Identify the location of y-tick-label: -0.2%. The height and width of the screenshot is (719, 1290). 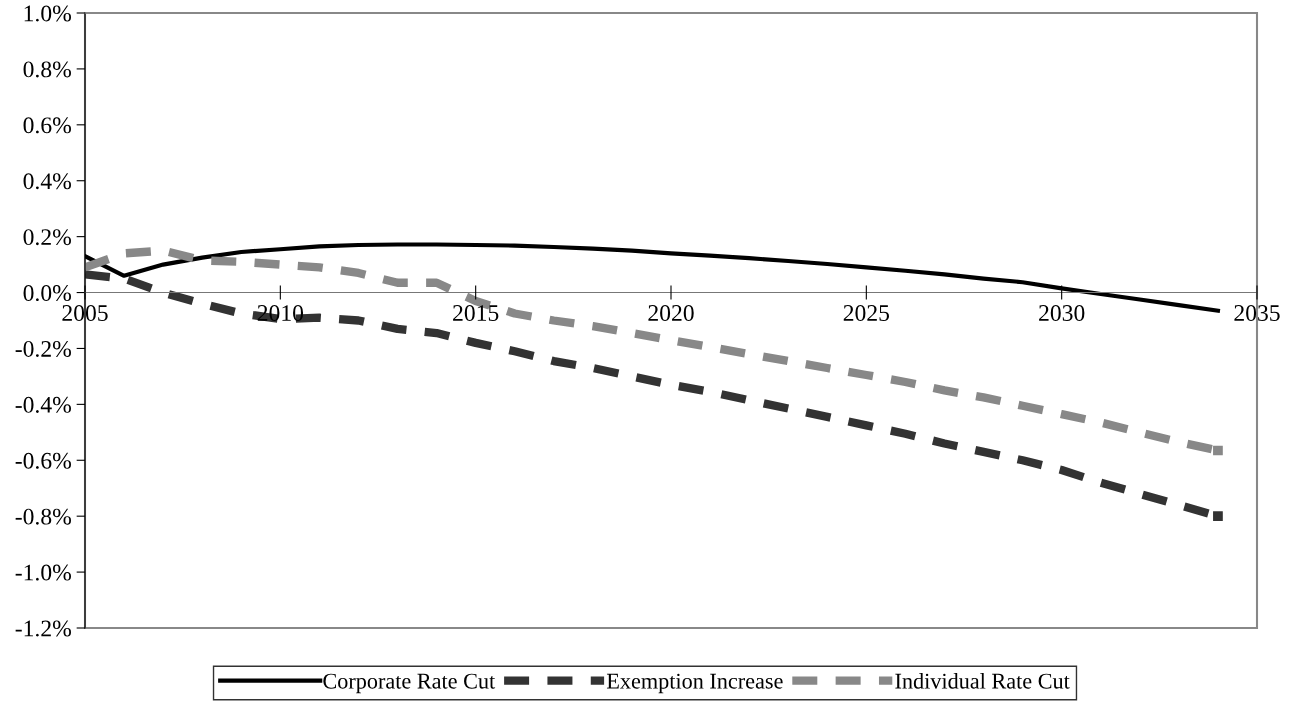
(43, 348).